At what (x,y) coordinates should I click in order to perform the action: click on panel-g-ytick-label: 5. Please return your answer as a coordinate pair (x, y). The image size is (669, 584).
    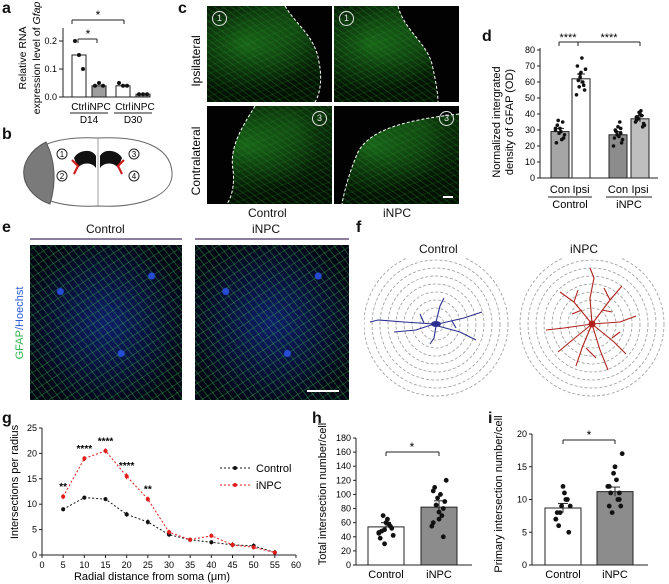
    Looking at the image, I should click on (34, 530).